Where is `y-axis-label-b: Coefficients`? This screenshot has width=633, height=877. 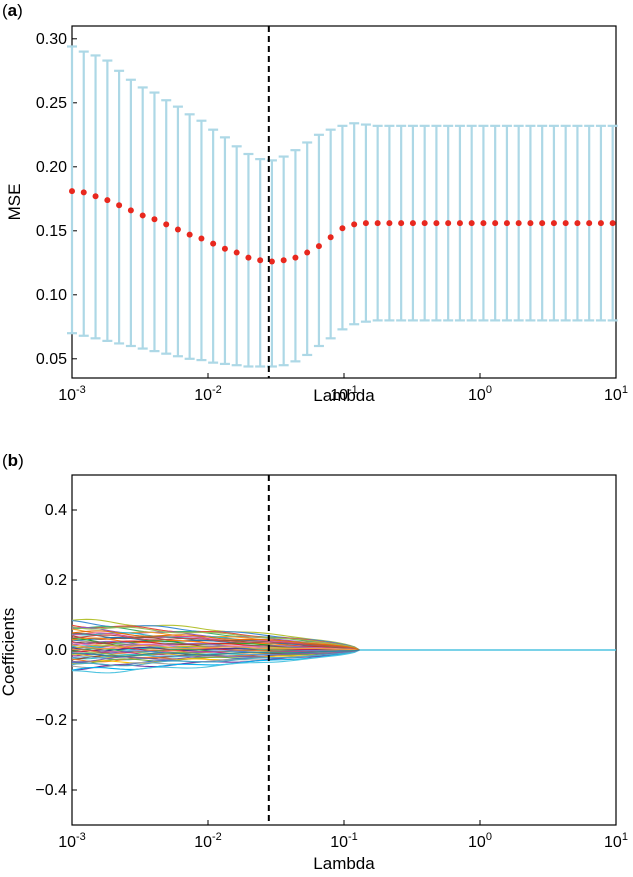
y-axis-label-b: Coefficients is located at coordinates (9, 652).